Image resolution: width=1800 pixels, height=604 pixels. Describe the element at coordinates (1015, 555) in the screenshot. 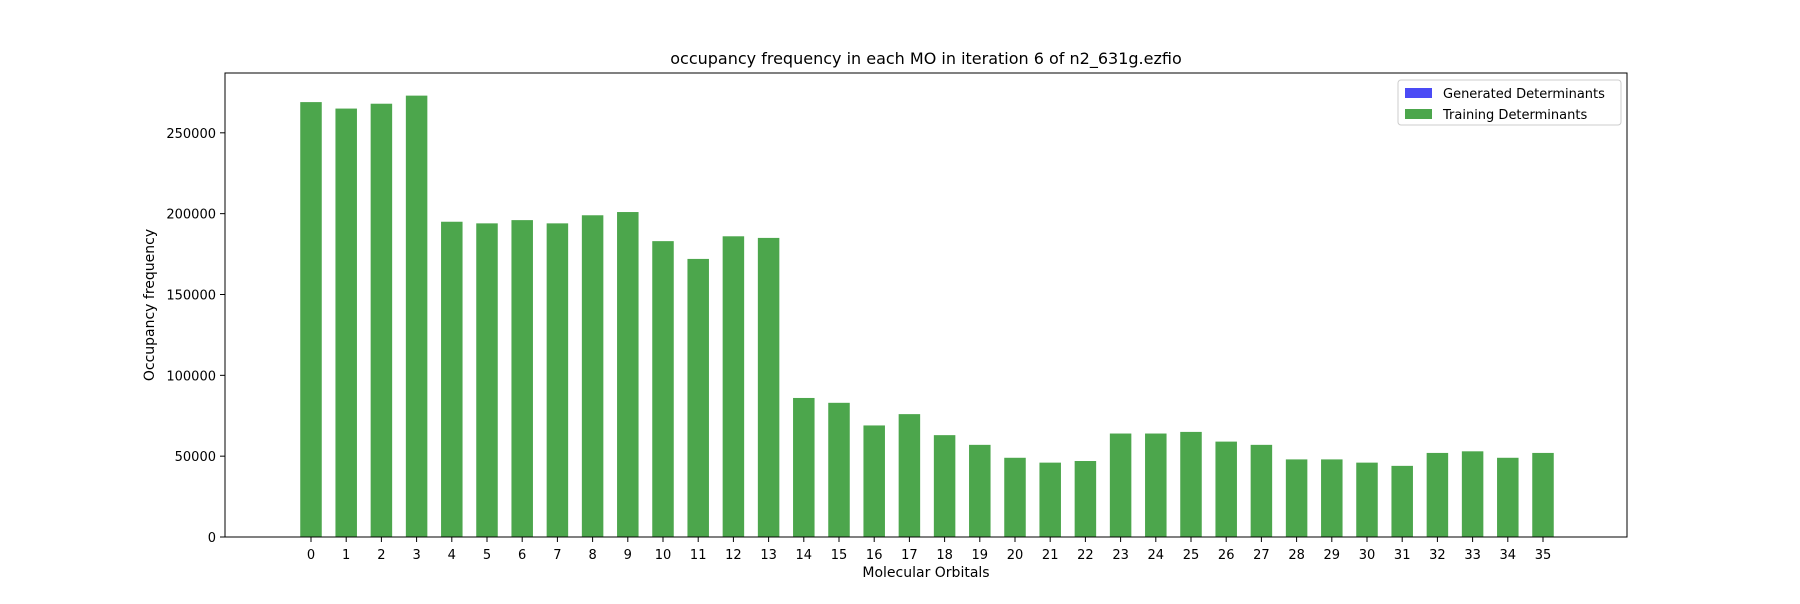

I see `x-tick-label: 20` at that location.